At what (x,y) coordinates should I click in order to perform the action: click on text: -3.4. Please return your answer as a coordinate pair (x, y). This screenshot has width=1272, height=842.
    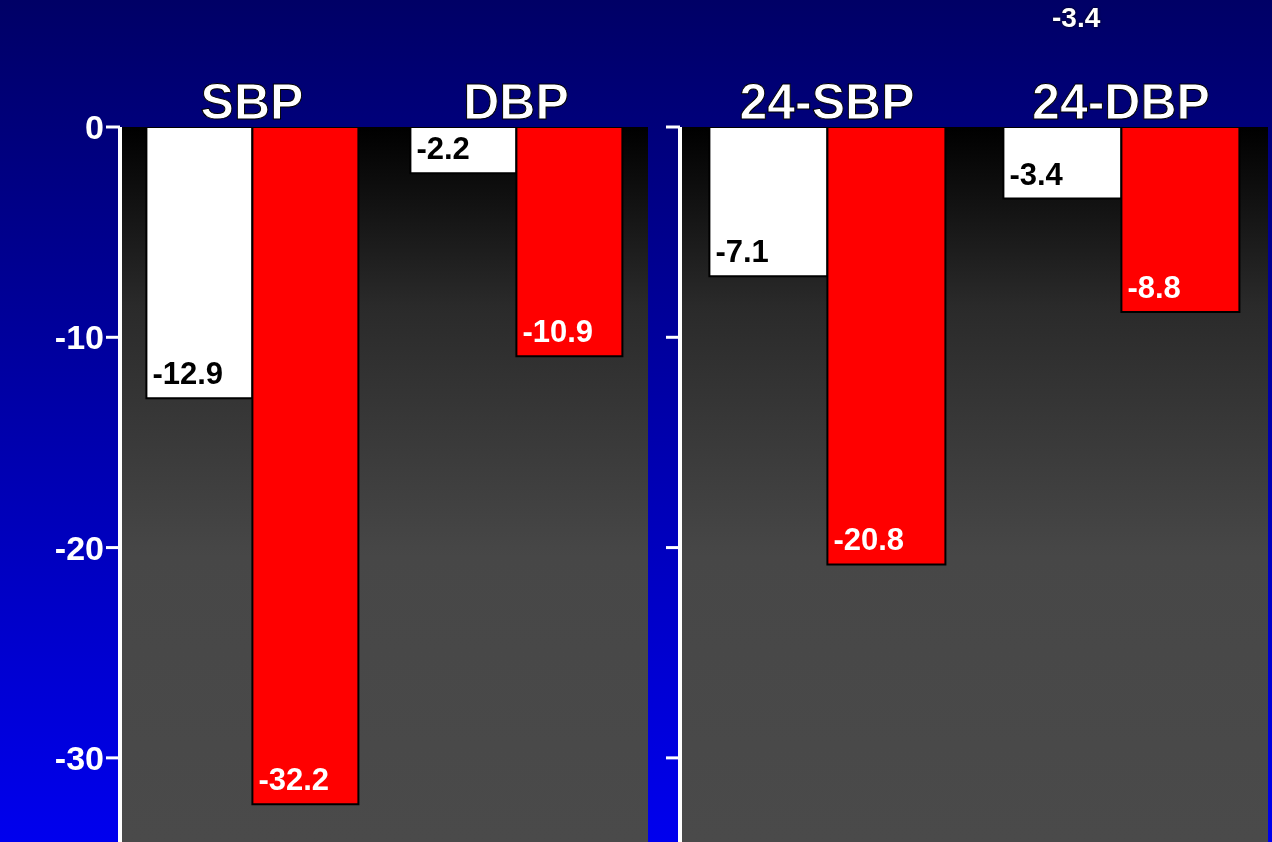
    Looking at the image, I should click on (1076, 18).